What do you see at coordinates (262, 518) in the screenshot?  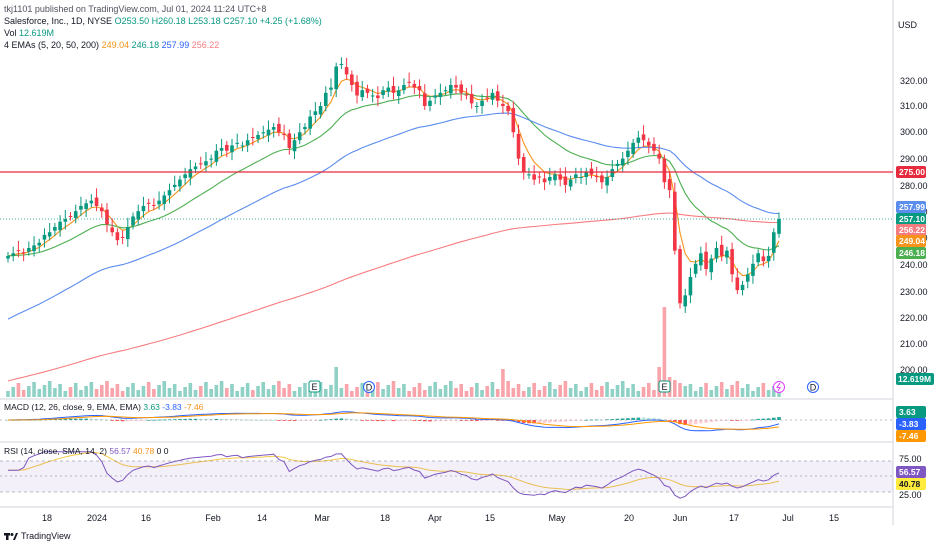 I see `time-tick: 14` at bounding box center [262, 518].